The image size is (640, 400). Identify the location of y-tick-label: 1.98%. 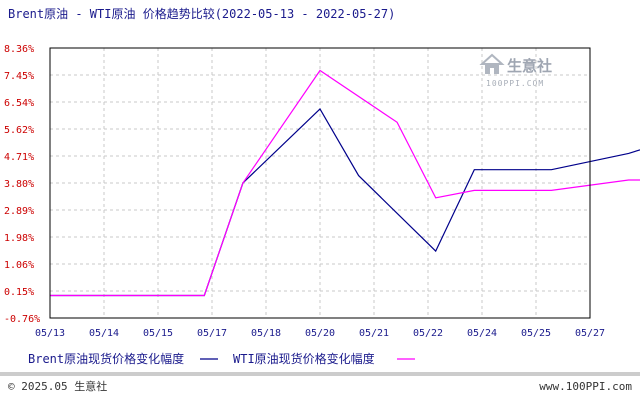
(19, 238).